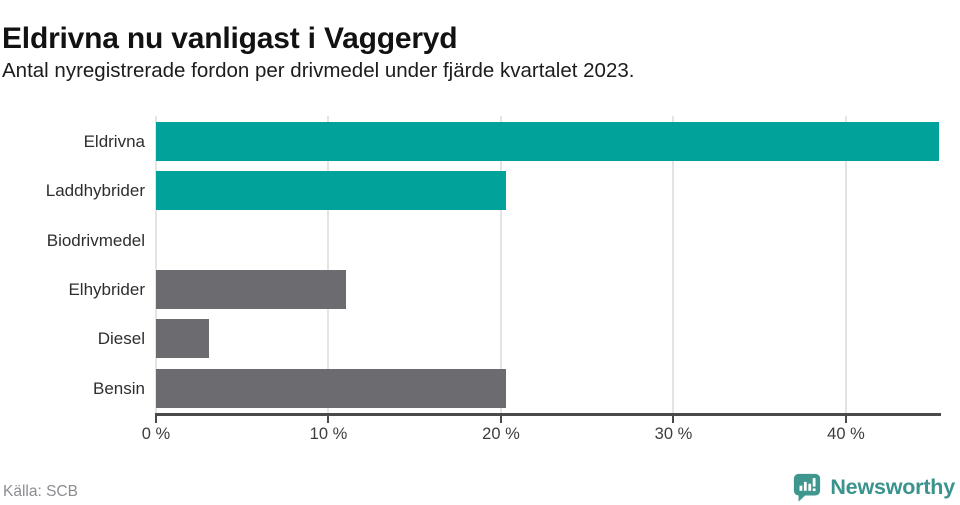  Describe the element at coordinates (119, 388) in the screenshot. I see `category-label: Bensin` at that location.